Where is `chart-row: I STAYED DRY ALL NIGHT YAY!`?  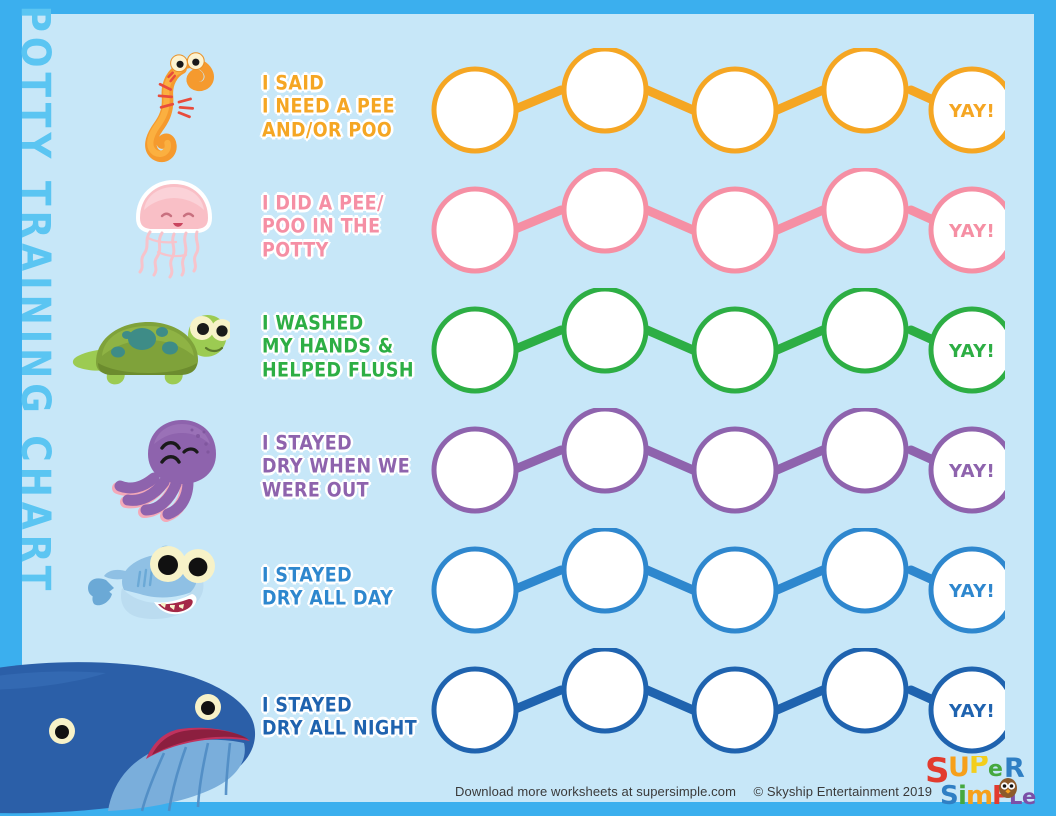
chart-row: I STAYED DRY ALL NIGHT YAY! is located at coordinates (528, 708).